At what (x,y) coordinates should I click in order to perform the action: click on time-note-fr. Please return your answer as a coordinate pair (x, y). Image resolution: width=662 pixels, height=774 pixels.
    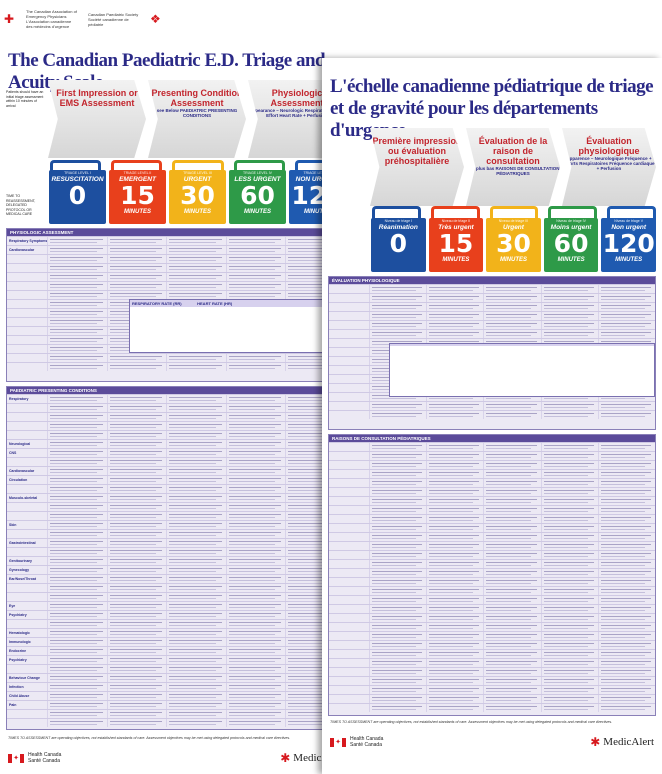
    Looking at the image, I should click on (348, 245).